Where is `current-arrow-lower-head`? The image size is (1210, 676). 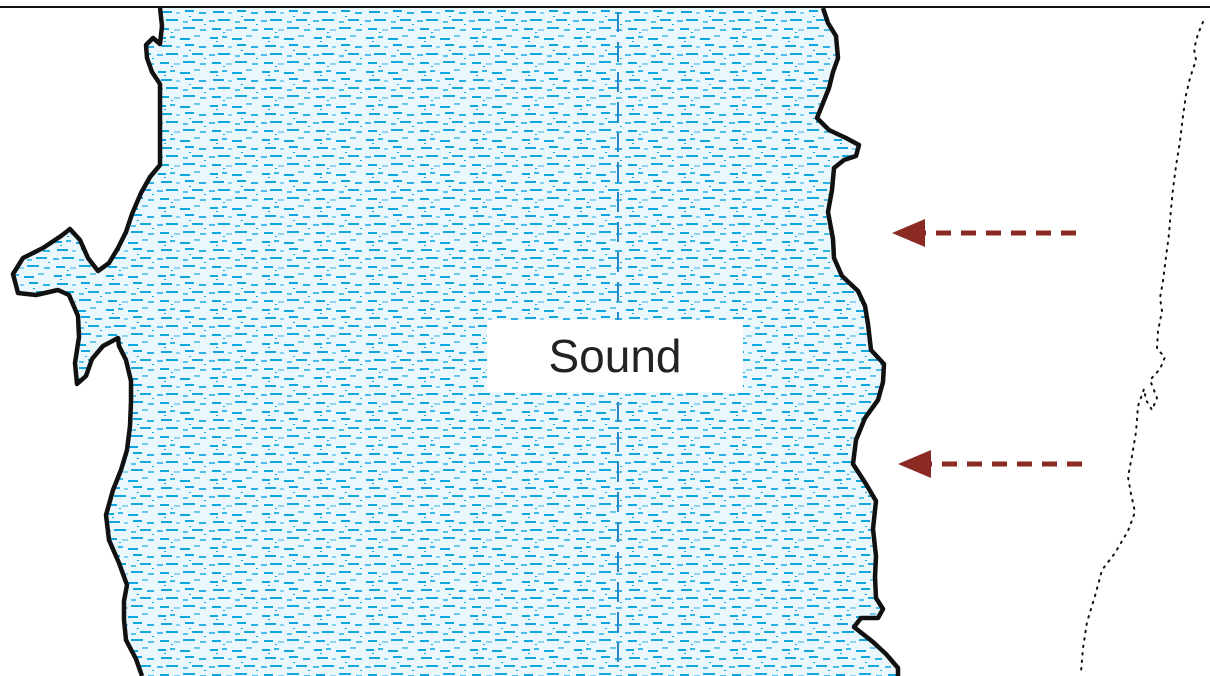
current-arrow-lower-head is located at coordinates (914, 464).